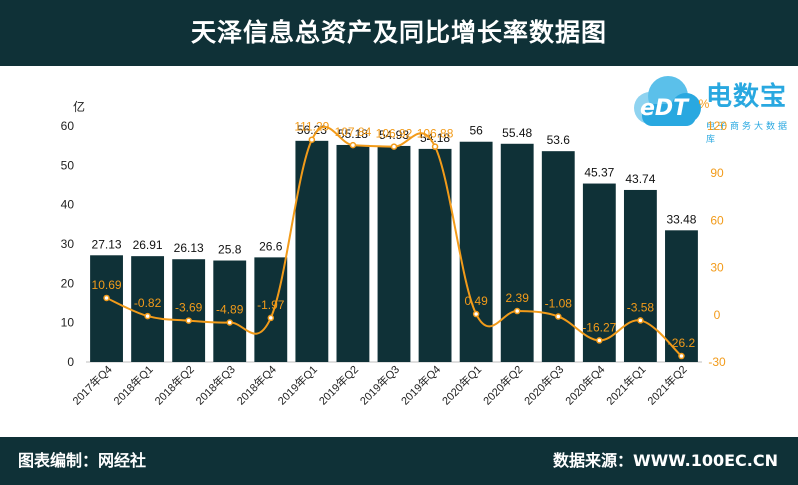  What do you see at coordinates (68, 283) in the screenshot?
I see `y-tick-label: 20` at bounding box center [68, 283].